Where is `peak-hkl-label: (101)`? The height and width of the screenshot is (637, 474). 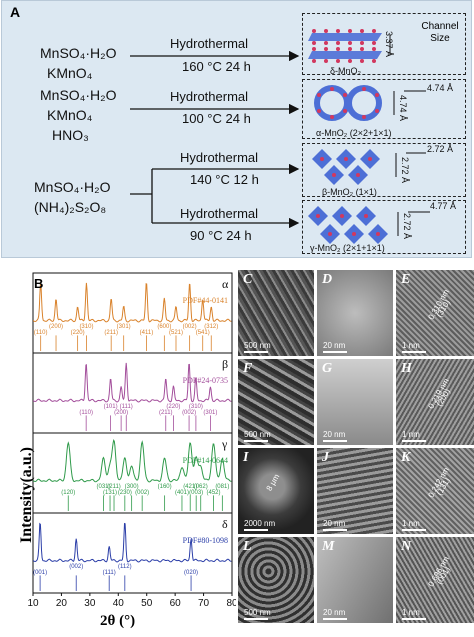 peak-hkl-label: (101) is located at coordinates (111, 407).